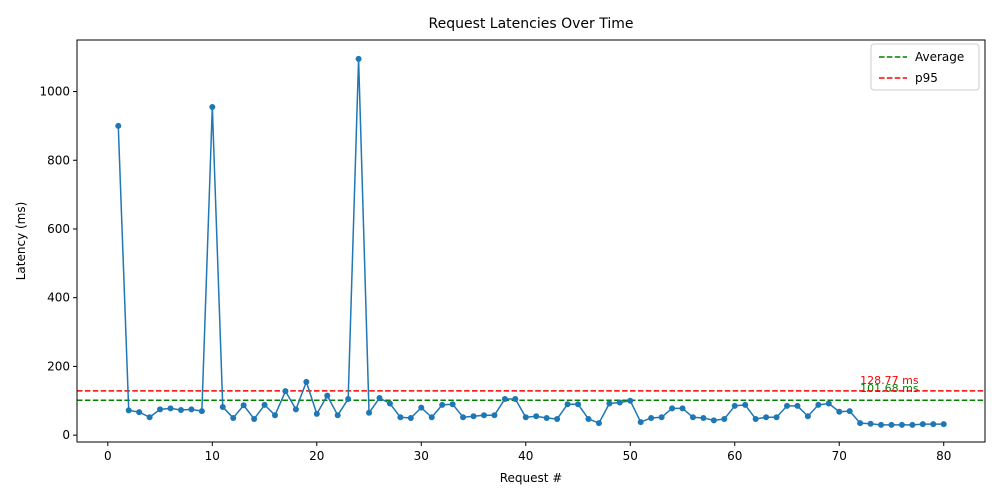 The image size is (1000, 500). I want to click on x-axis-label: Request #, so click(531, 478).